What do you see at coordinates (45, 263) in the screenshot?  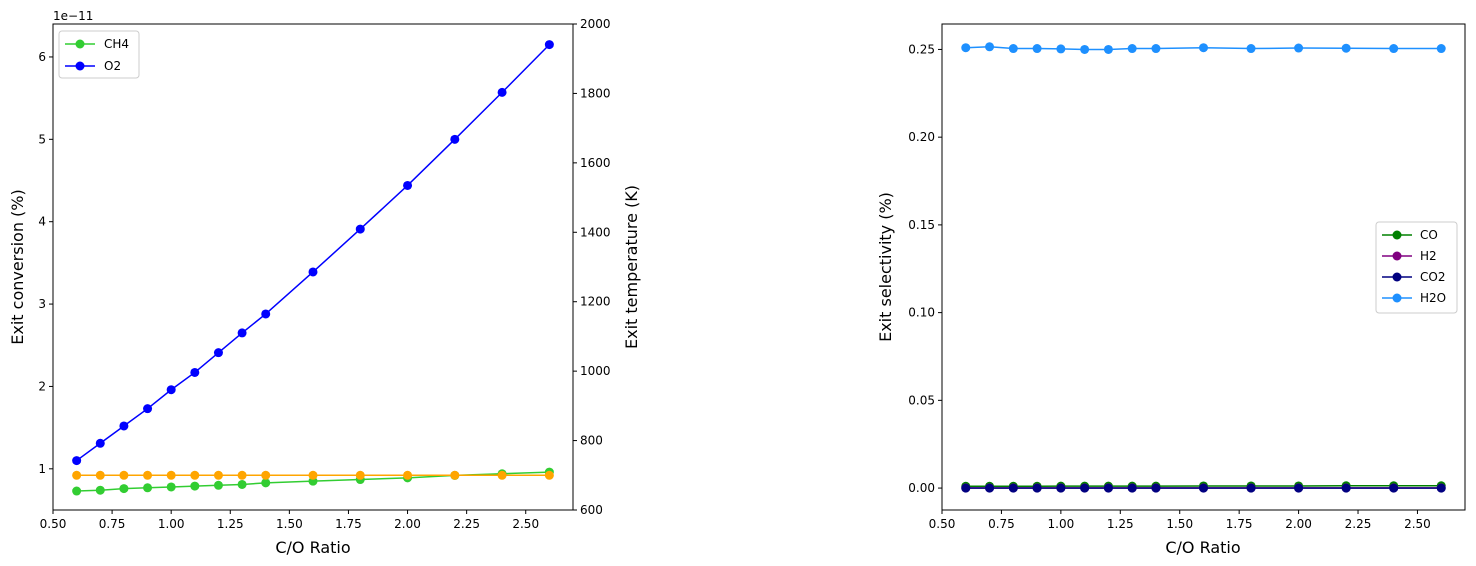 I see `conversion-y-ticks: 1 2 3 4 5 6` at bounding box center [45, 263].